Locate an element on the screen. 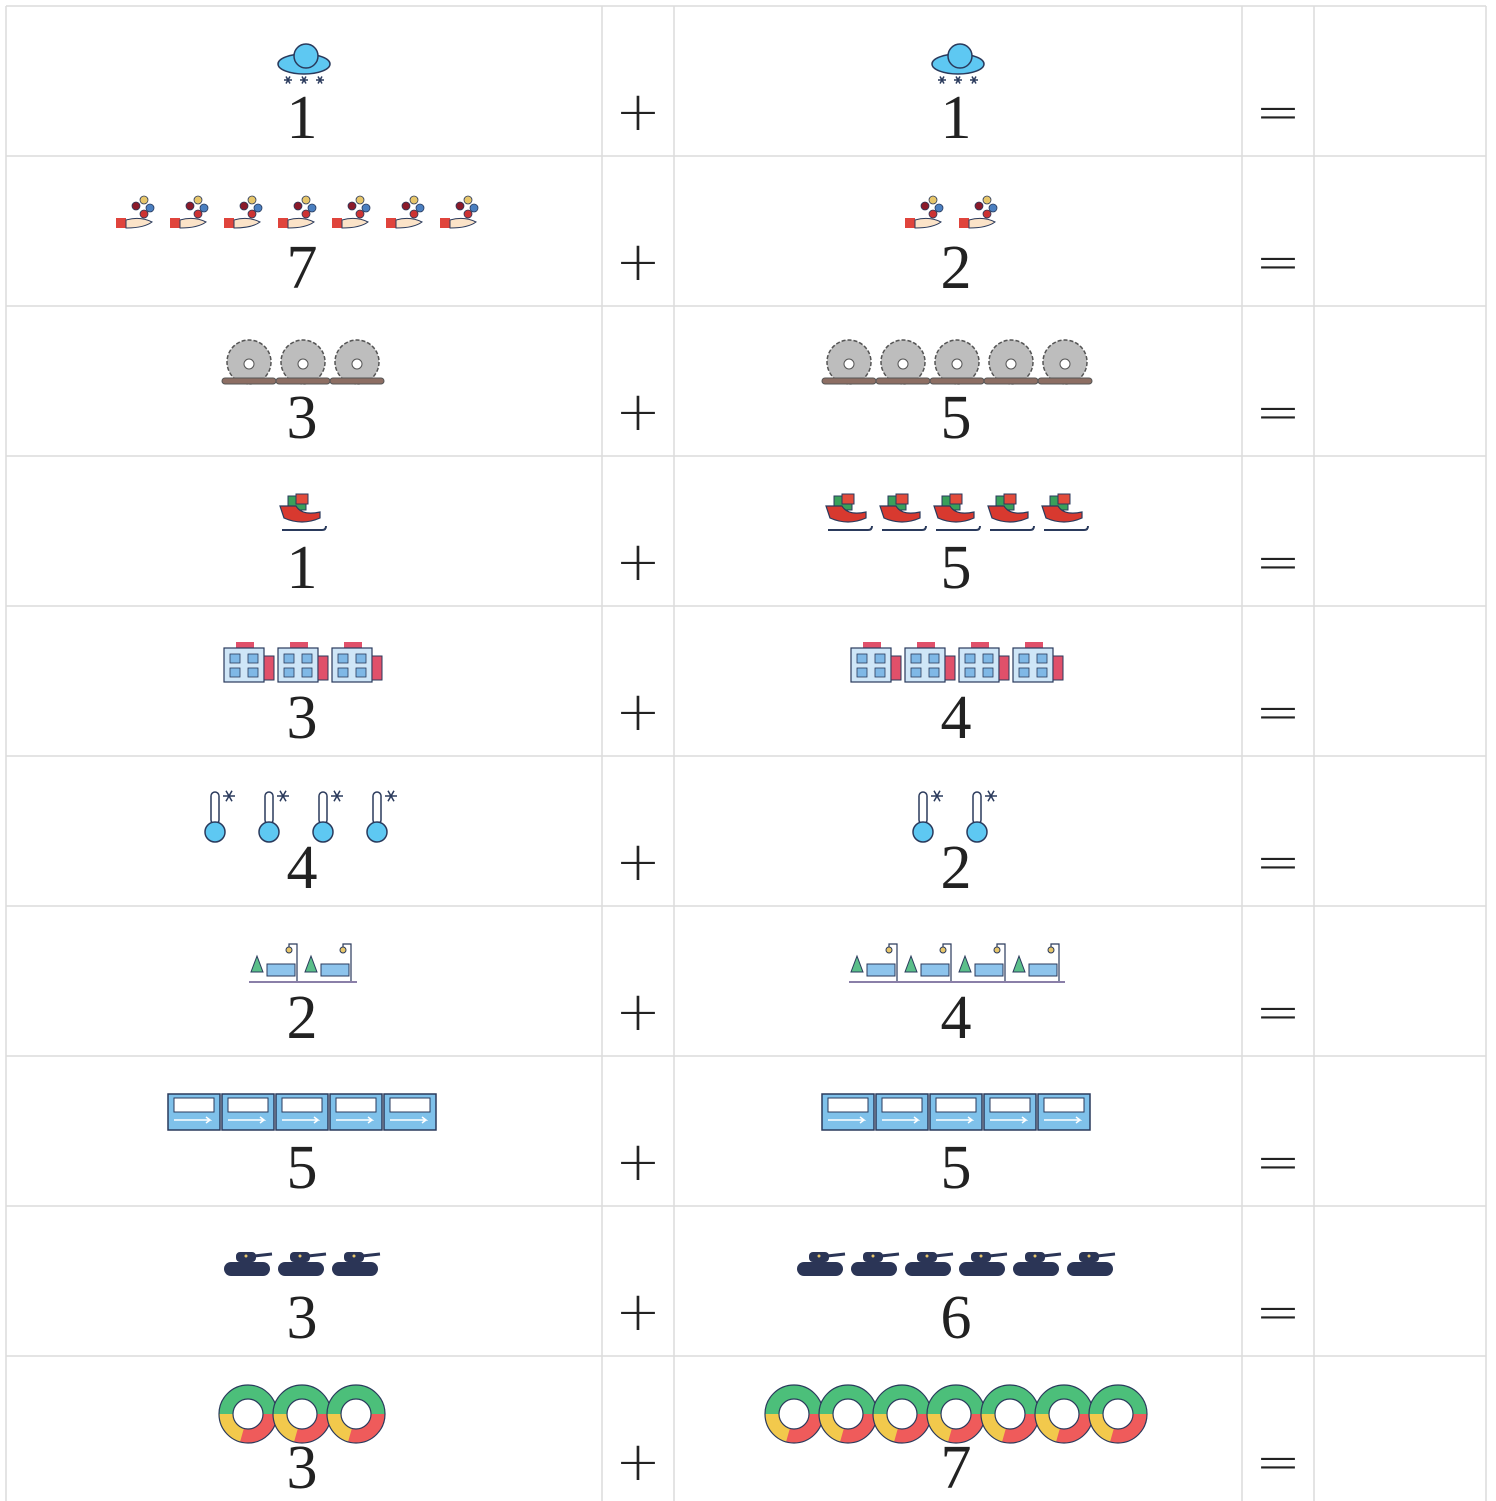  number: 2 is located at coordinates (956, 868).